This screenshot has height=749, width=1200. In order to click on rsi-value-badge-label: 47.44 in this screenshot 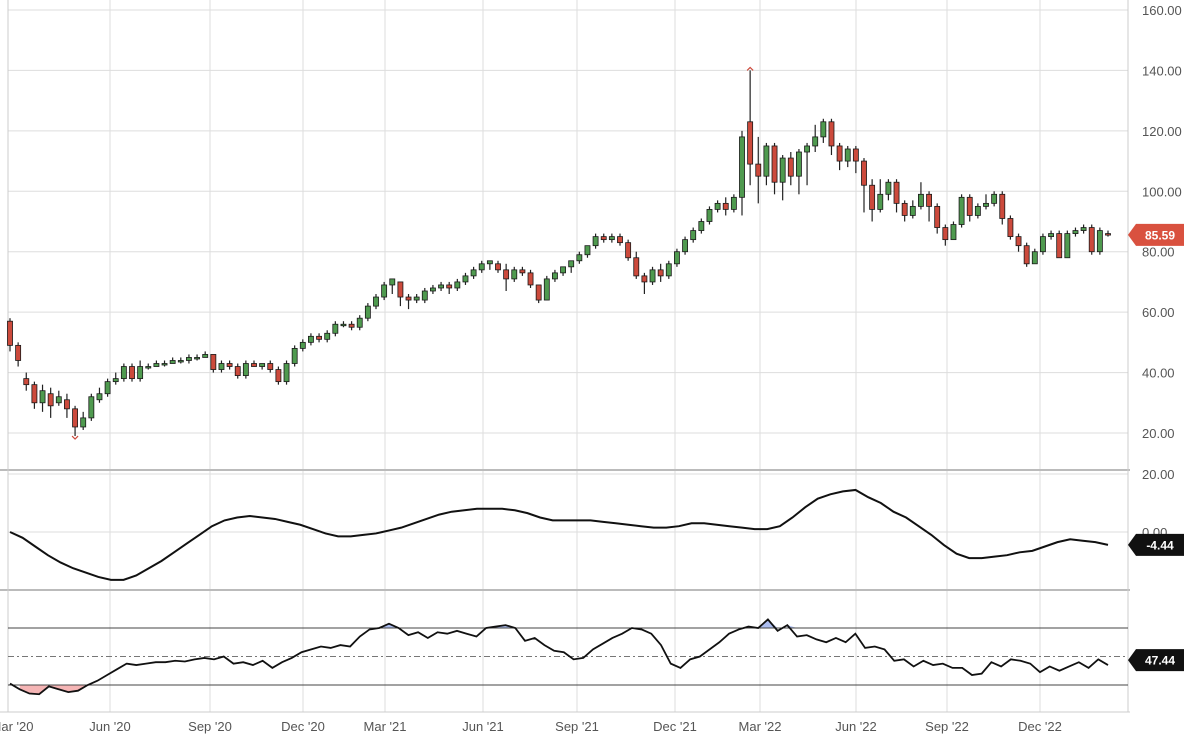, I will do `click(1160, 661)`.